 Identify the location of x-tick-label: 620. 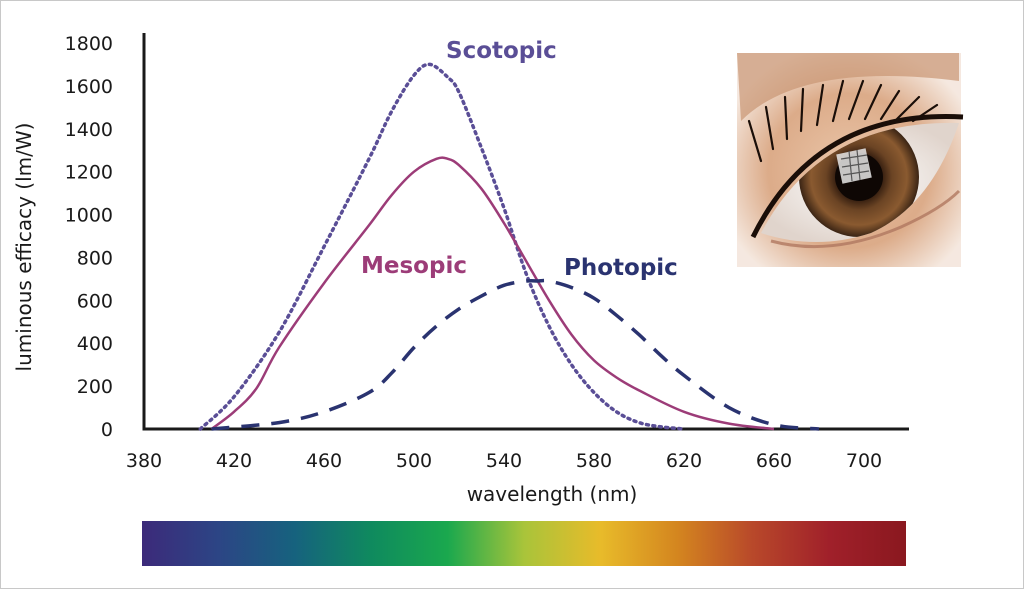
(684, 461).